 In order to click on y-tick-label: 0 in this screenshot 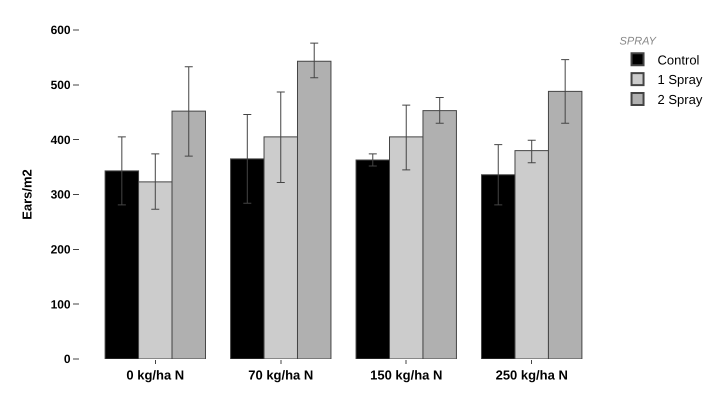, I will do `click(67, 359)`.